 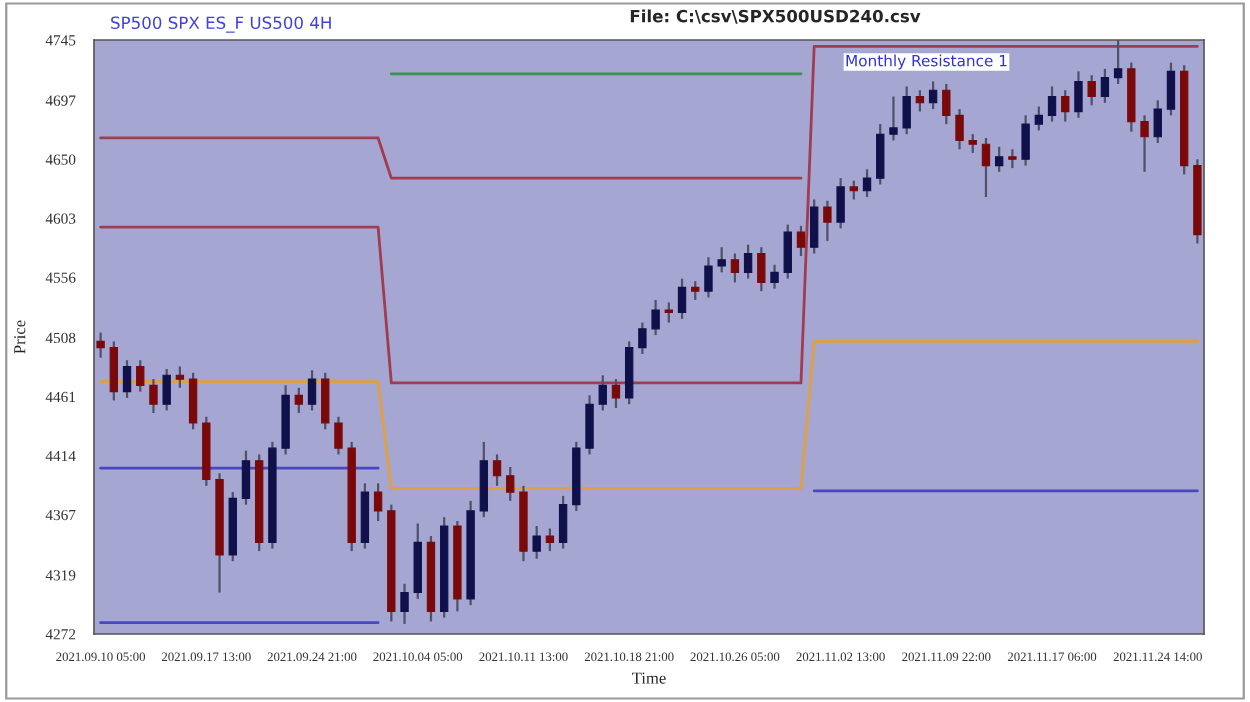 What do you see at coordinates (649, 678) in the screenshot?
I see `x-axis-title: Time` at bounding box center [649, 678].